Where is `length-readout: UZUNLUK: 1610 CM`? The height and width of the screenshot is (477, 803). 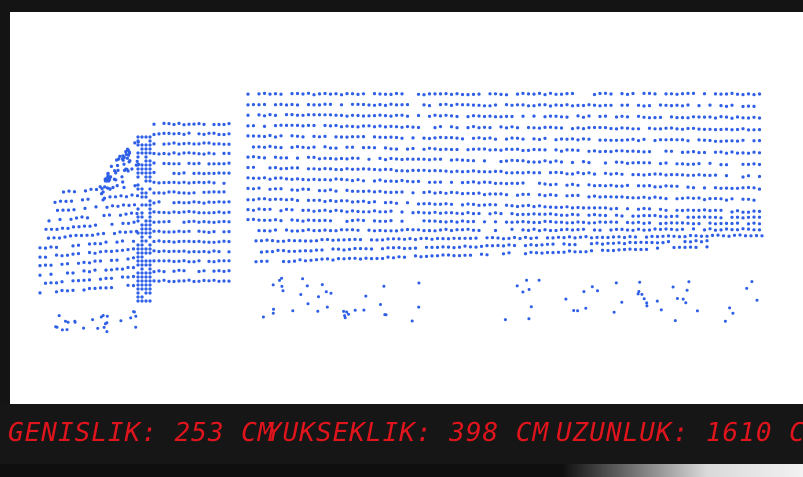
length-readout: UZUNLUK: 1610 CM is located at coordinates (679, 433).